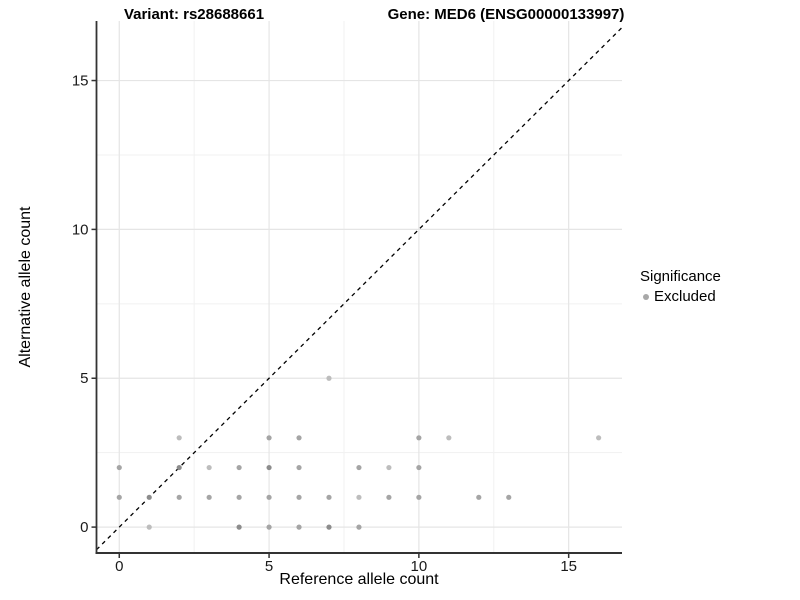 The width and height of the screenshot is (800, 600). I want to click on plot-title-gene: Gene: MED6 (ENSG00000133997), so click(506, 14).